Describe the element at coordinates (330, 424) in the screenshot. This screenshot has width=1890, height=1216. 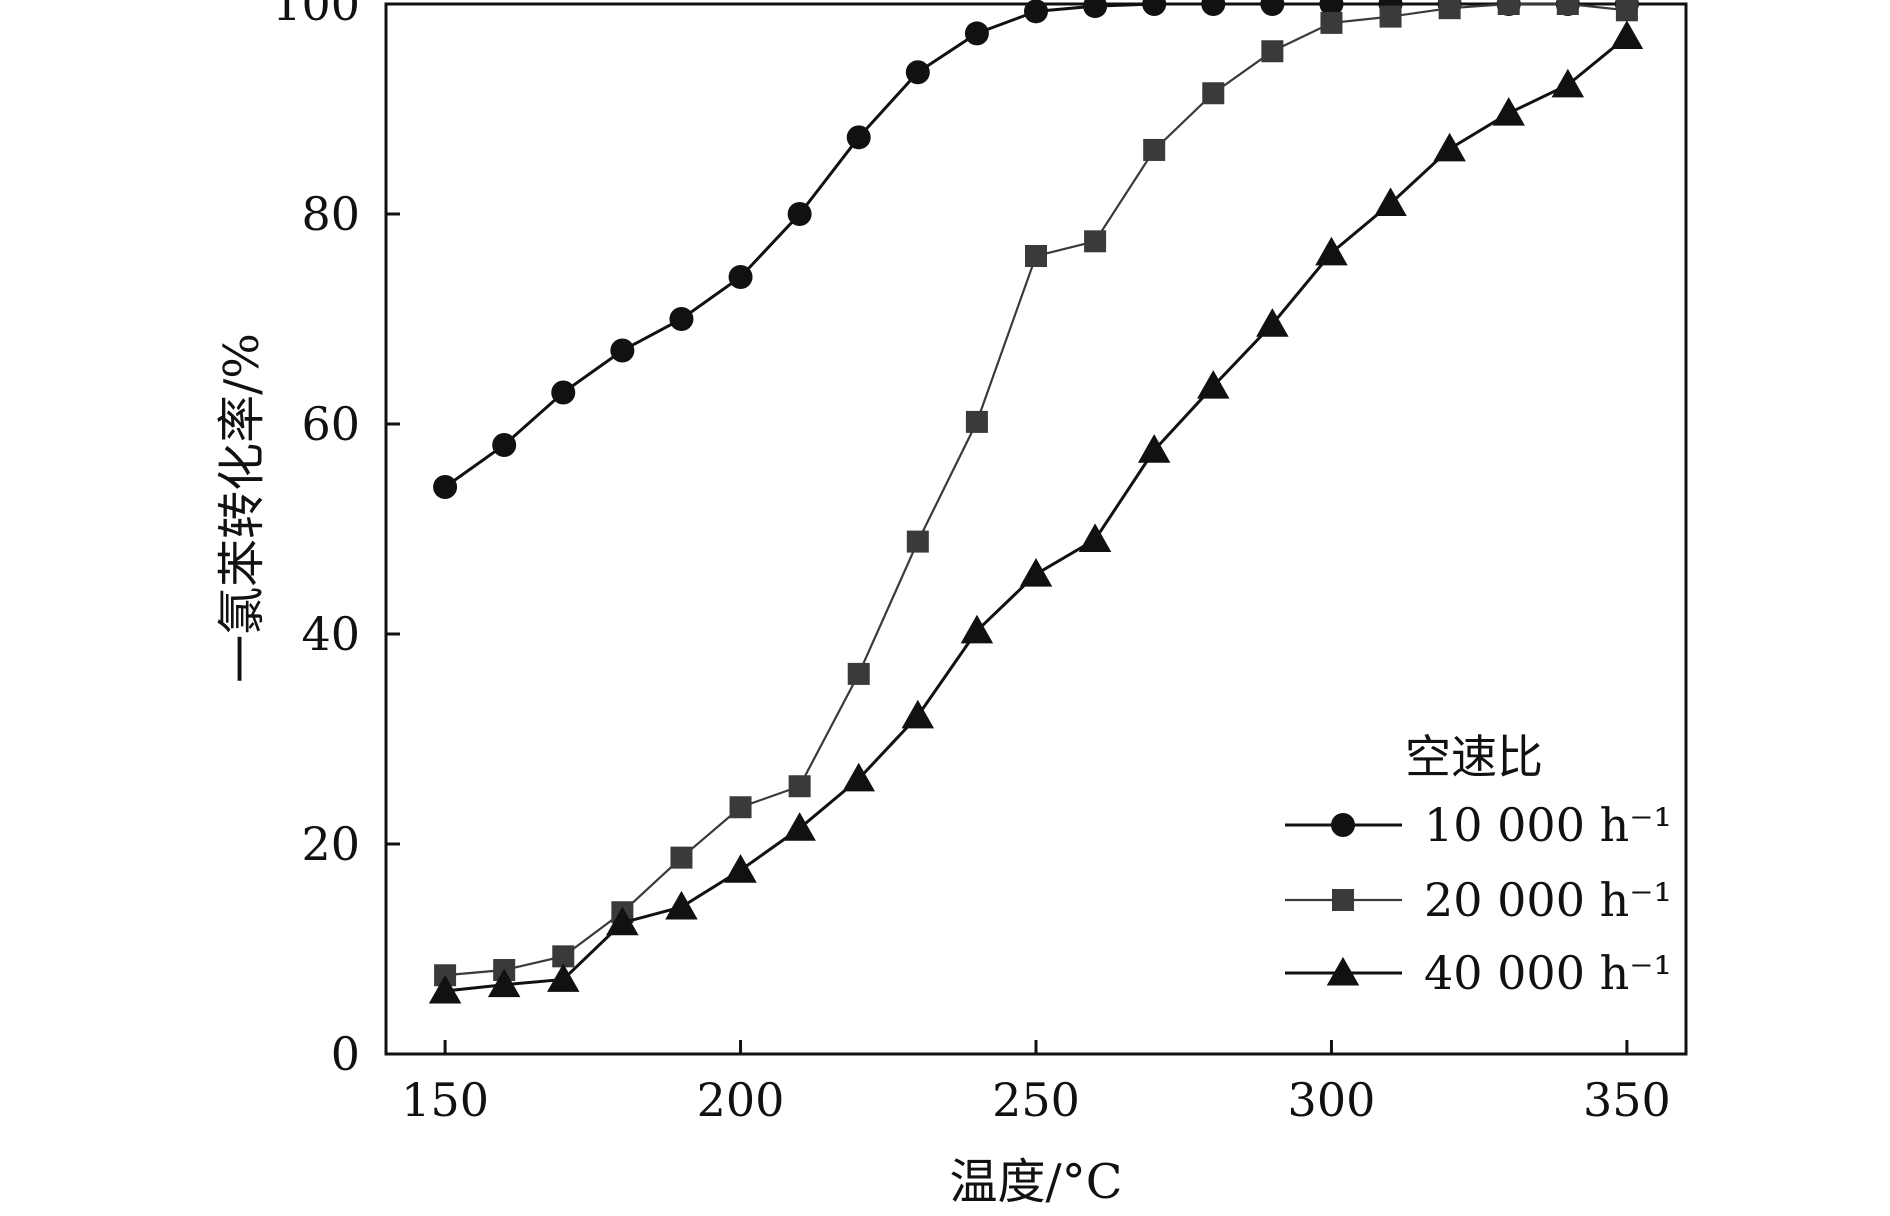
I see `y-tick-label: 60` at that location.